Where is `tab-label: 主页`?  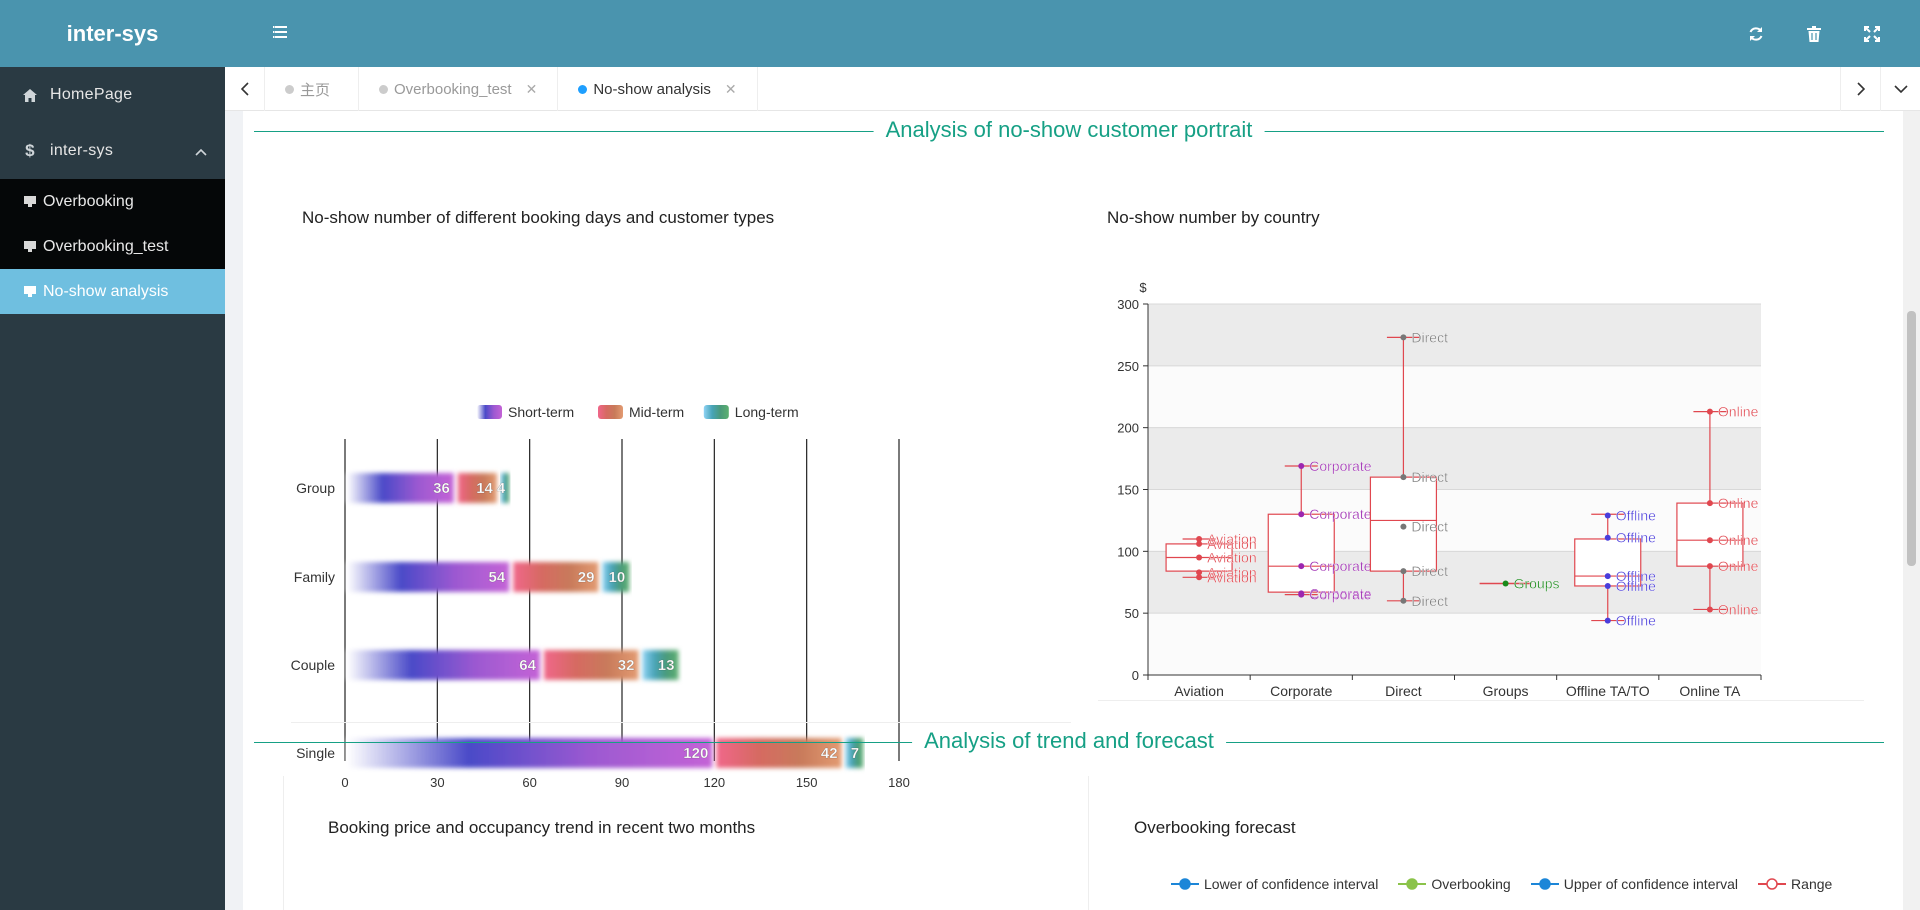 tab-label: 主页 is located at coordinates (315, 90).